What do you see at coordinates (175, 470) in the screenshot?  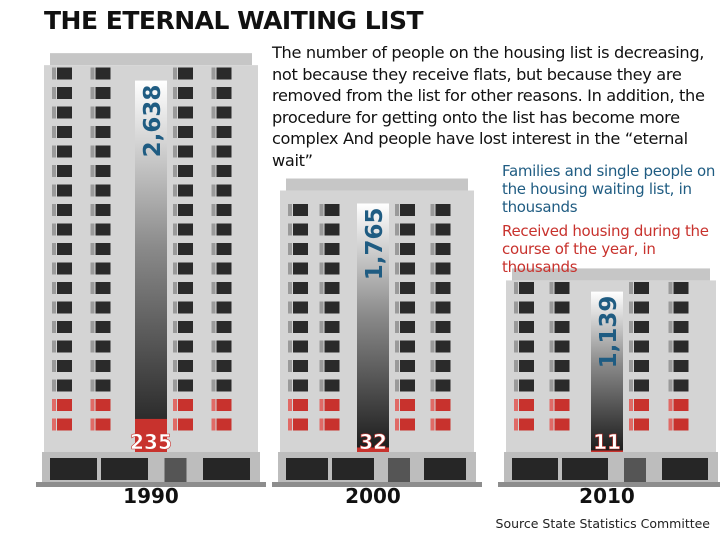 I see `entrance-door` at bounding box center [175, 470].